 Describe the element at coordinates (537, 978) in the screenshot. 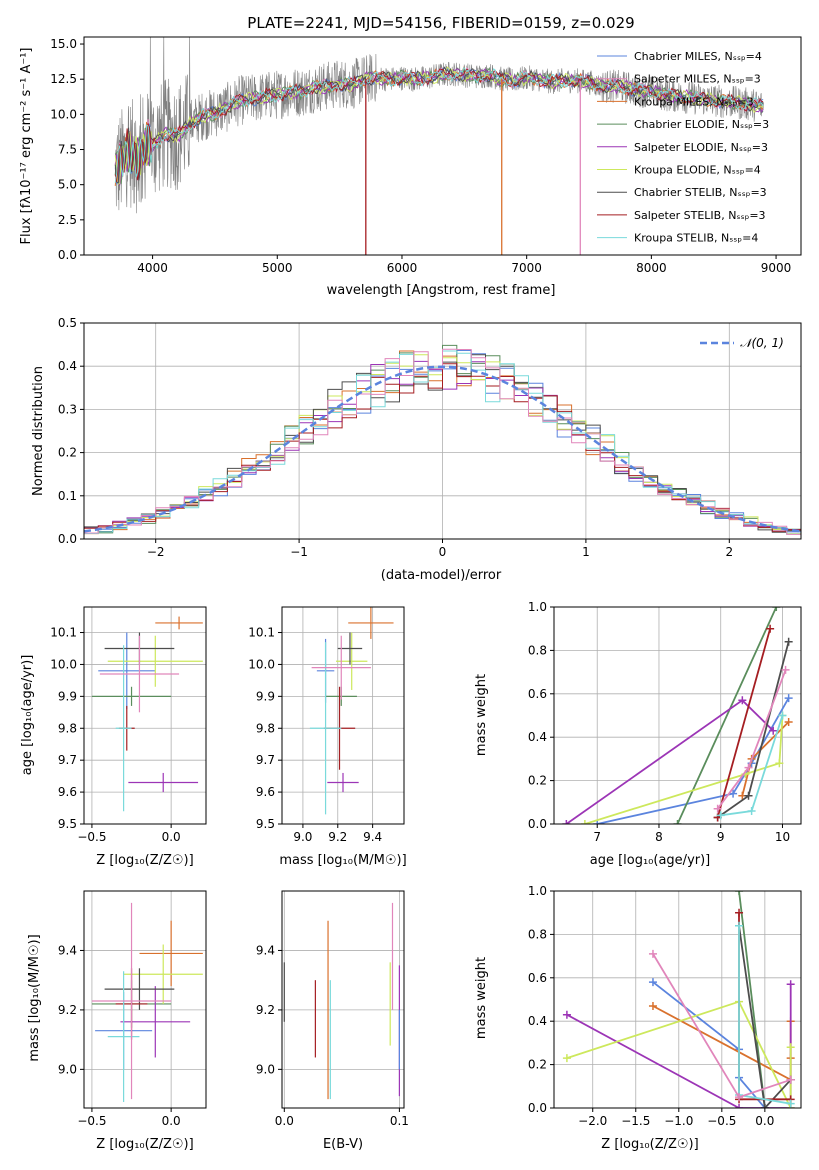

I see `weight_vs_Z-ytick-label: 0.6` at that location.